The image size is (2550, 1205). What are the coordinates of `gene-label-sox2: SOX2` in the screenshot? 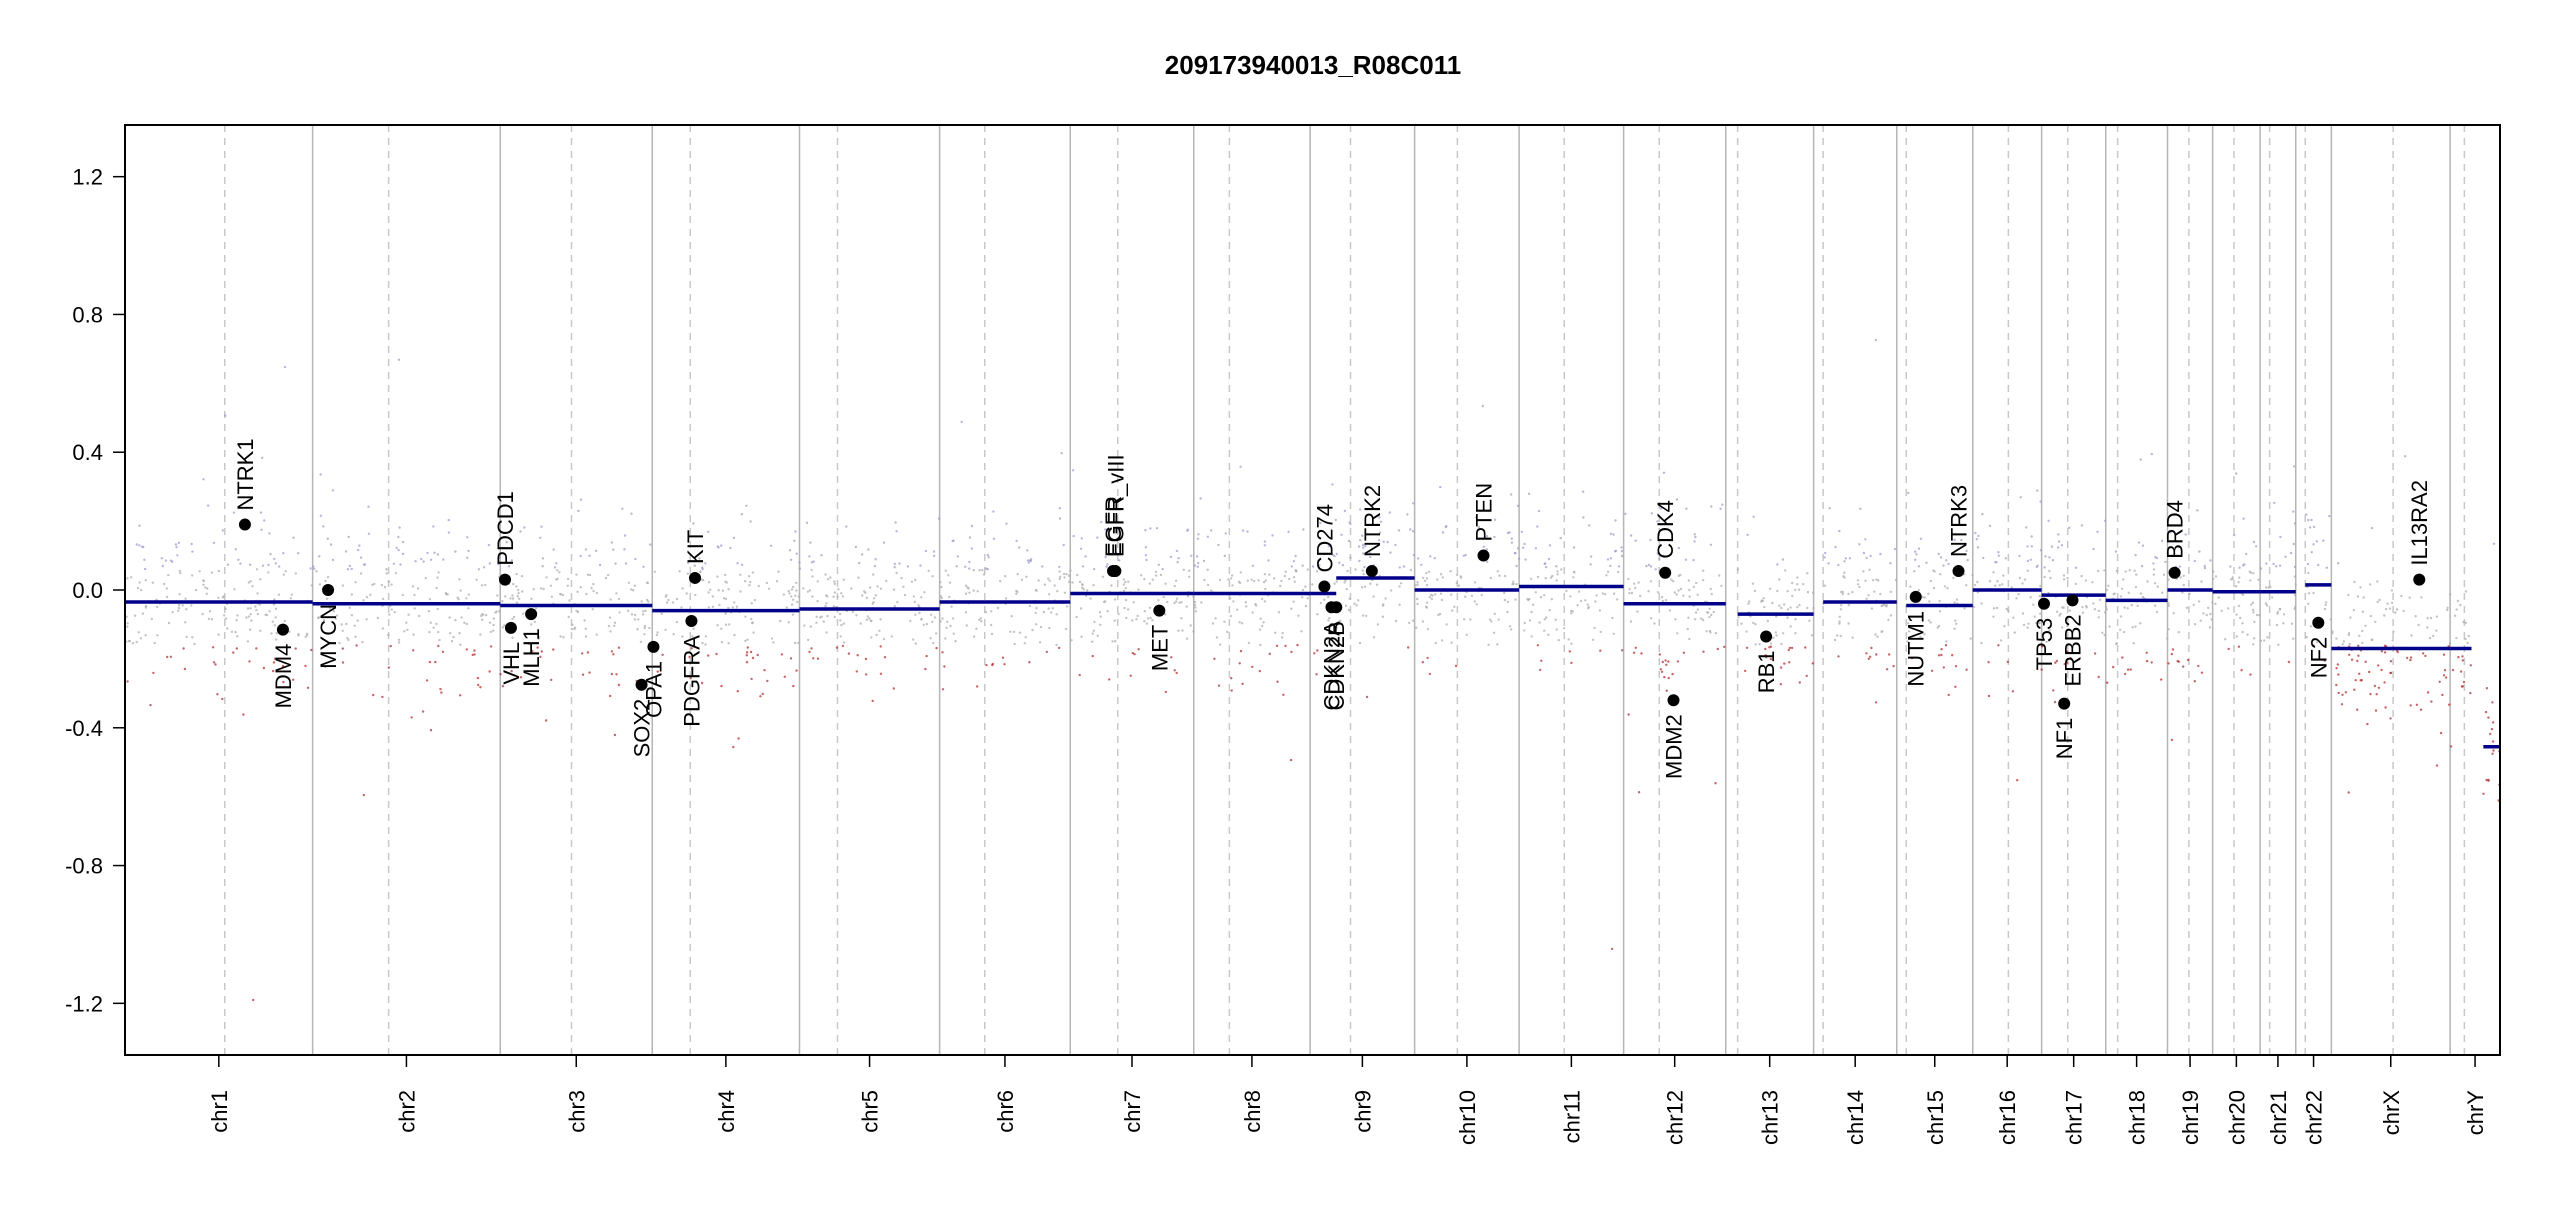 It's located at (642, 728).